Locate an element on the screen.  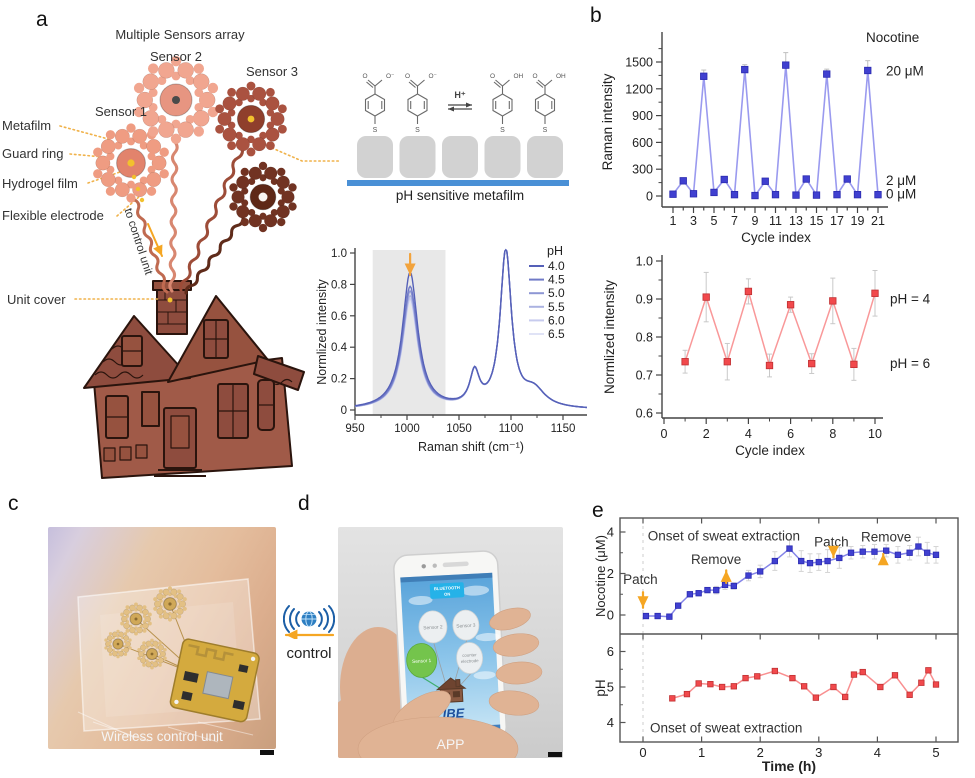
svg-text: 21 is located at coordinates (878, 221).